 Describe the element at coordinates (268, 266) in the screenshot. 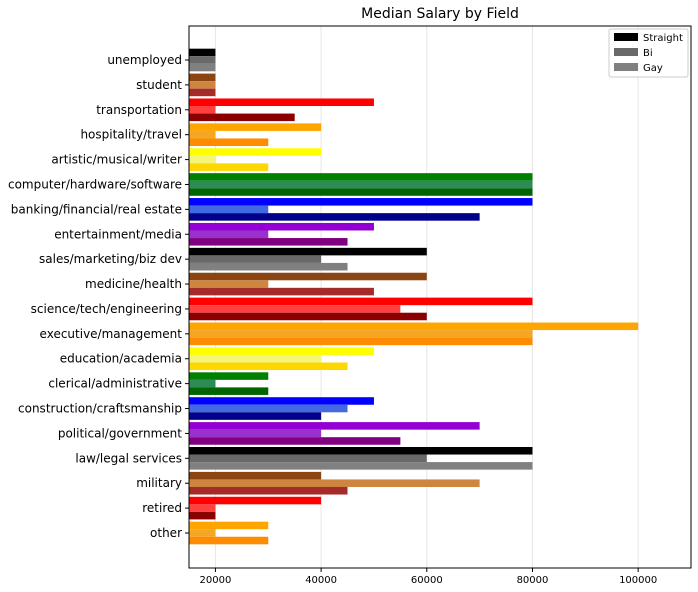

I see `bar-sales-marketing-biz-dev-gay` at that location.